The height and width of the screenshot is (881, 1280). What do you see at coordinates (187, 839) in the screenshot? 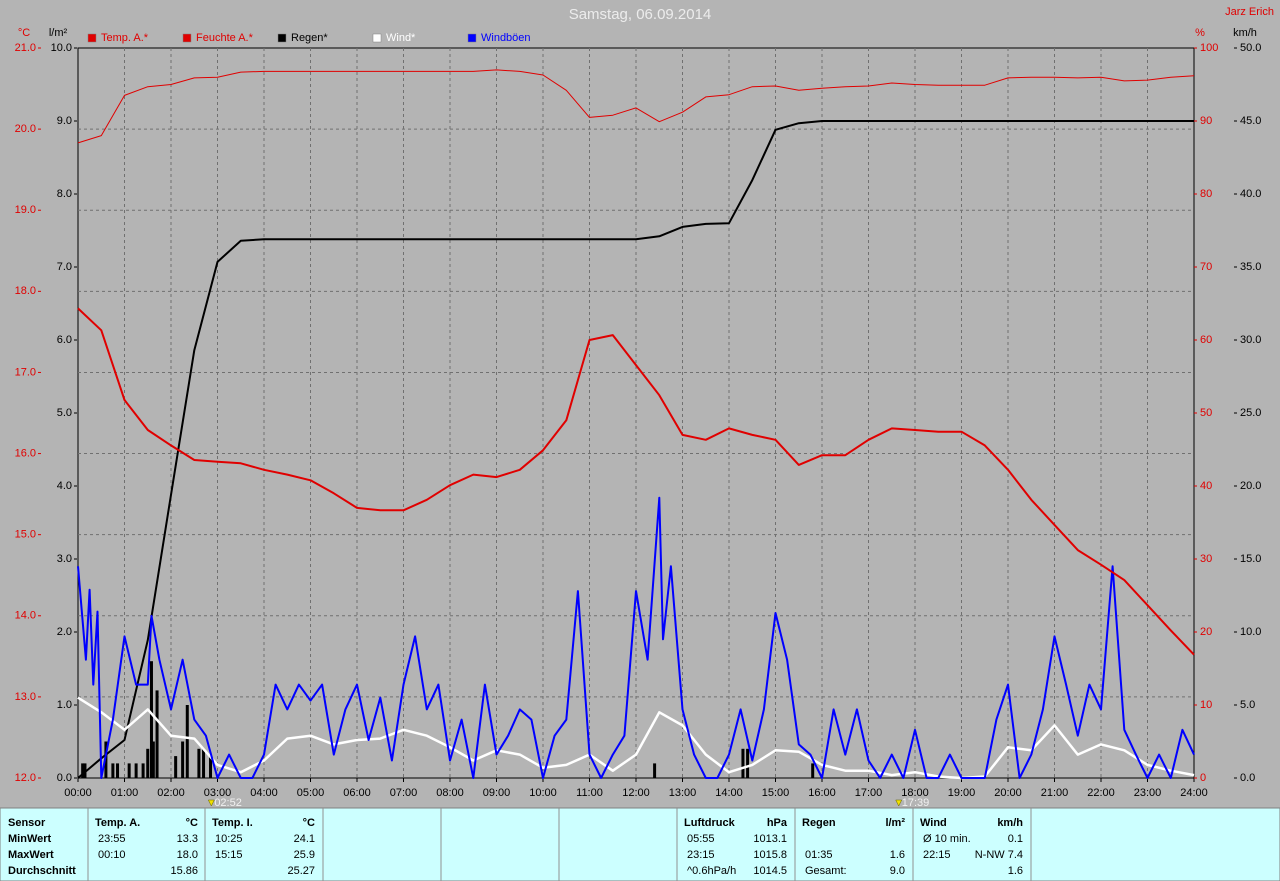
I see `stats-value: 13.3` at bounding box center [187, 839].